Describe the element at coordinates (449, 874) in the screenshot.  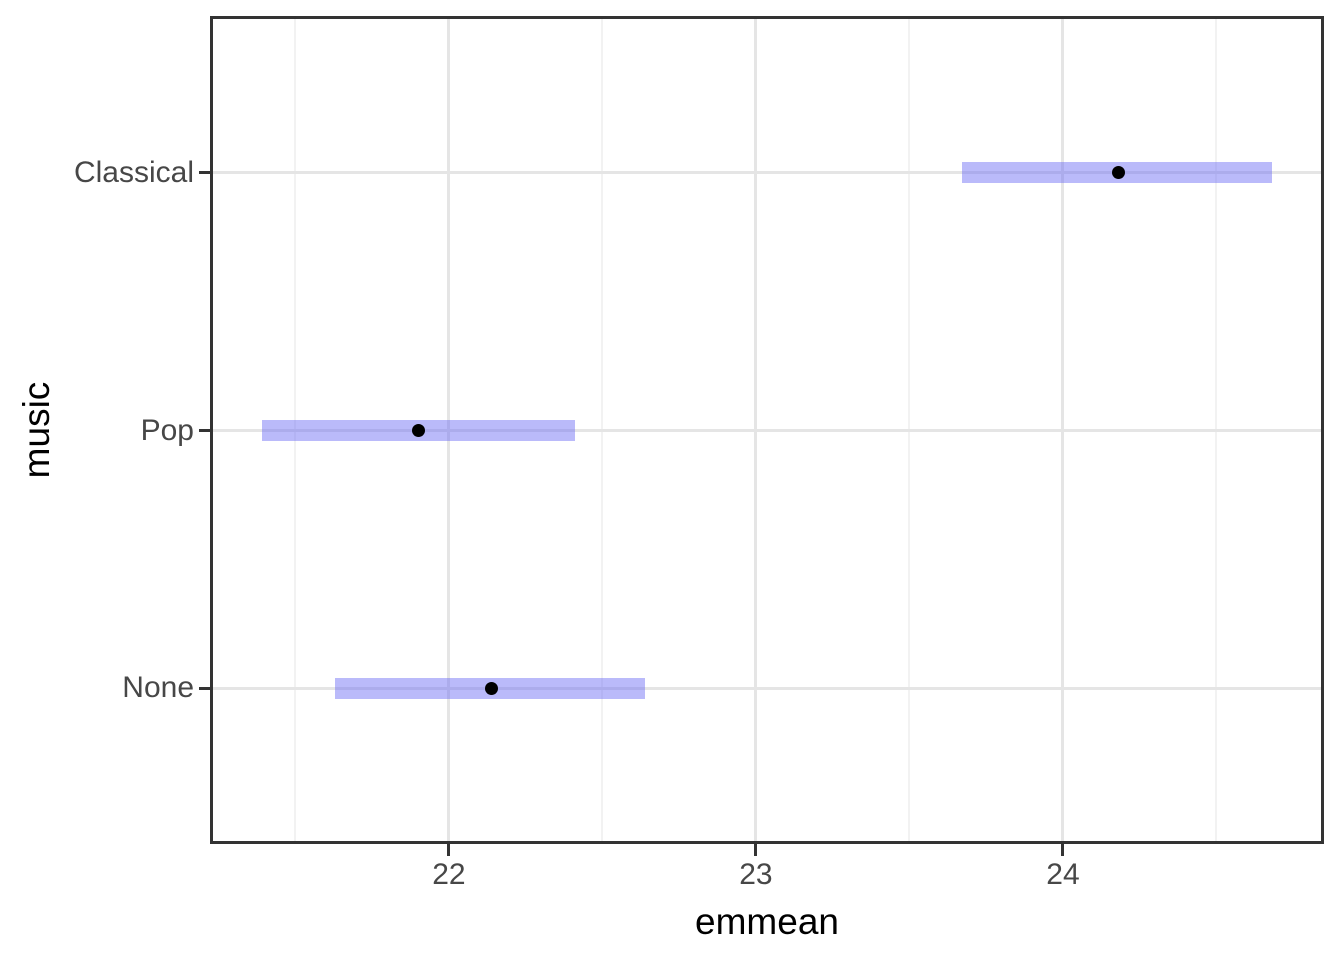
I see `x-tick-label-22: 22` at that location.